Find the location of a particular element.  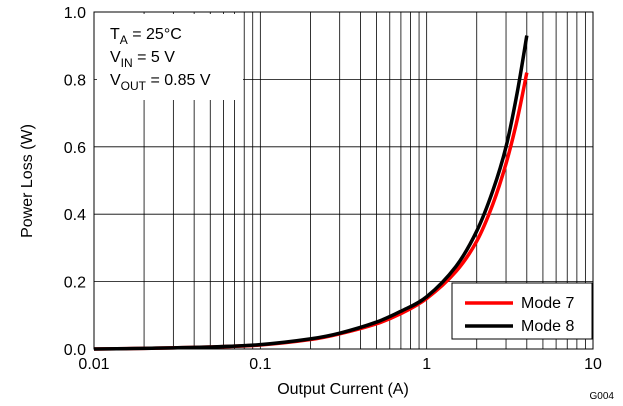

y-axis-label: Power Loss (W) is located at coordinates (27, 181).